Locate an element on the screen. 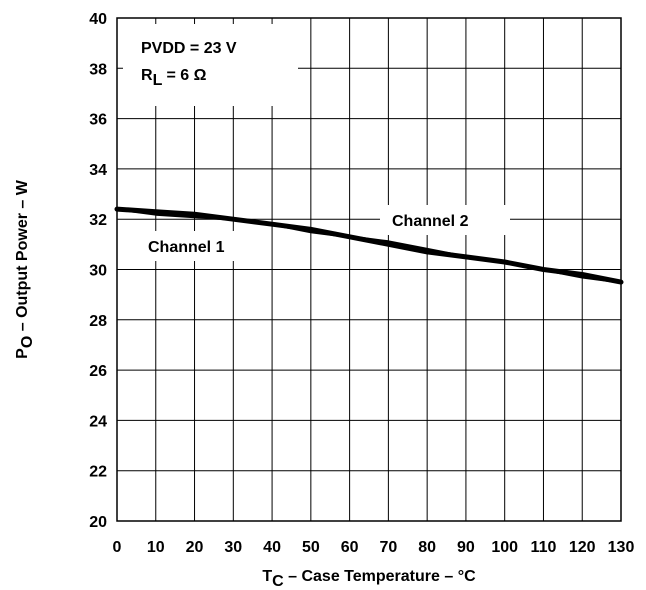 The height and width of the screenshot is (590, 646). x-tick-label: 100 is located at coordinates (504, 547).